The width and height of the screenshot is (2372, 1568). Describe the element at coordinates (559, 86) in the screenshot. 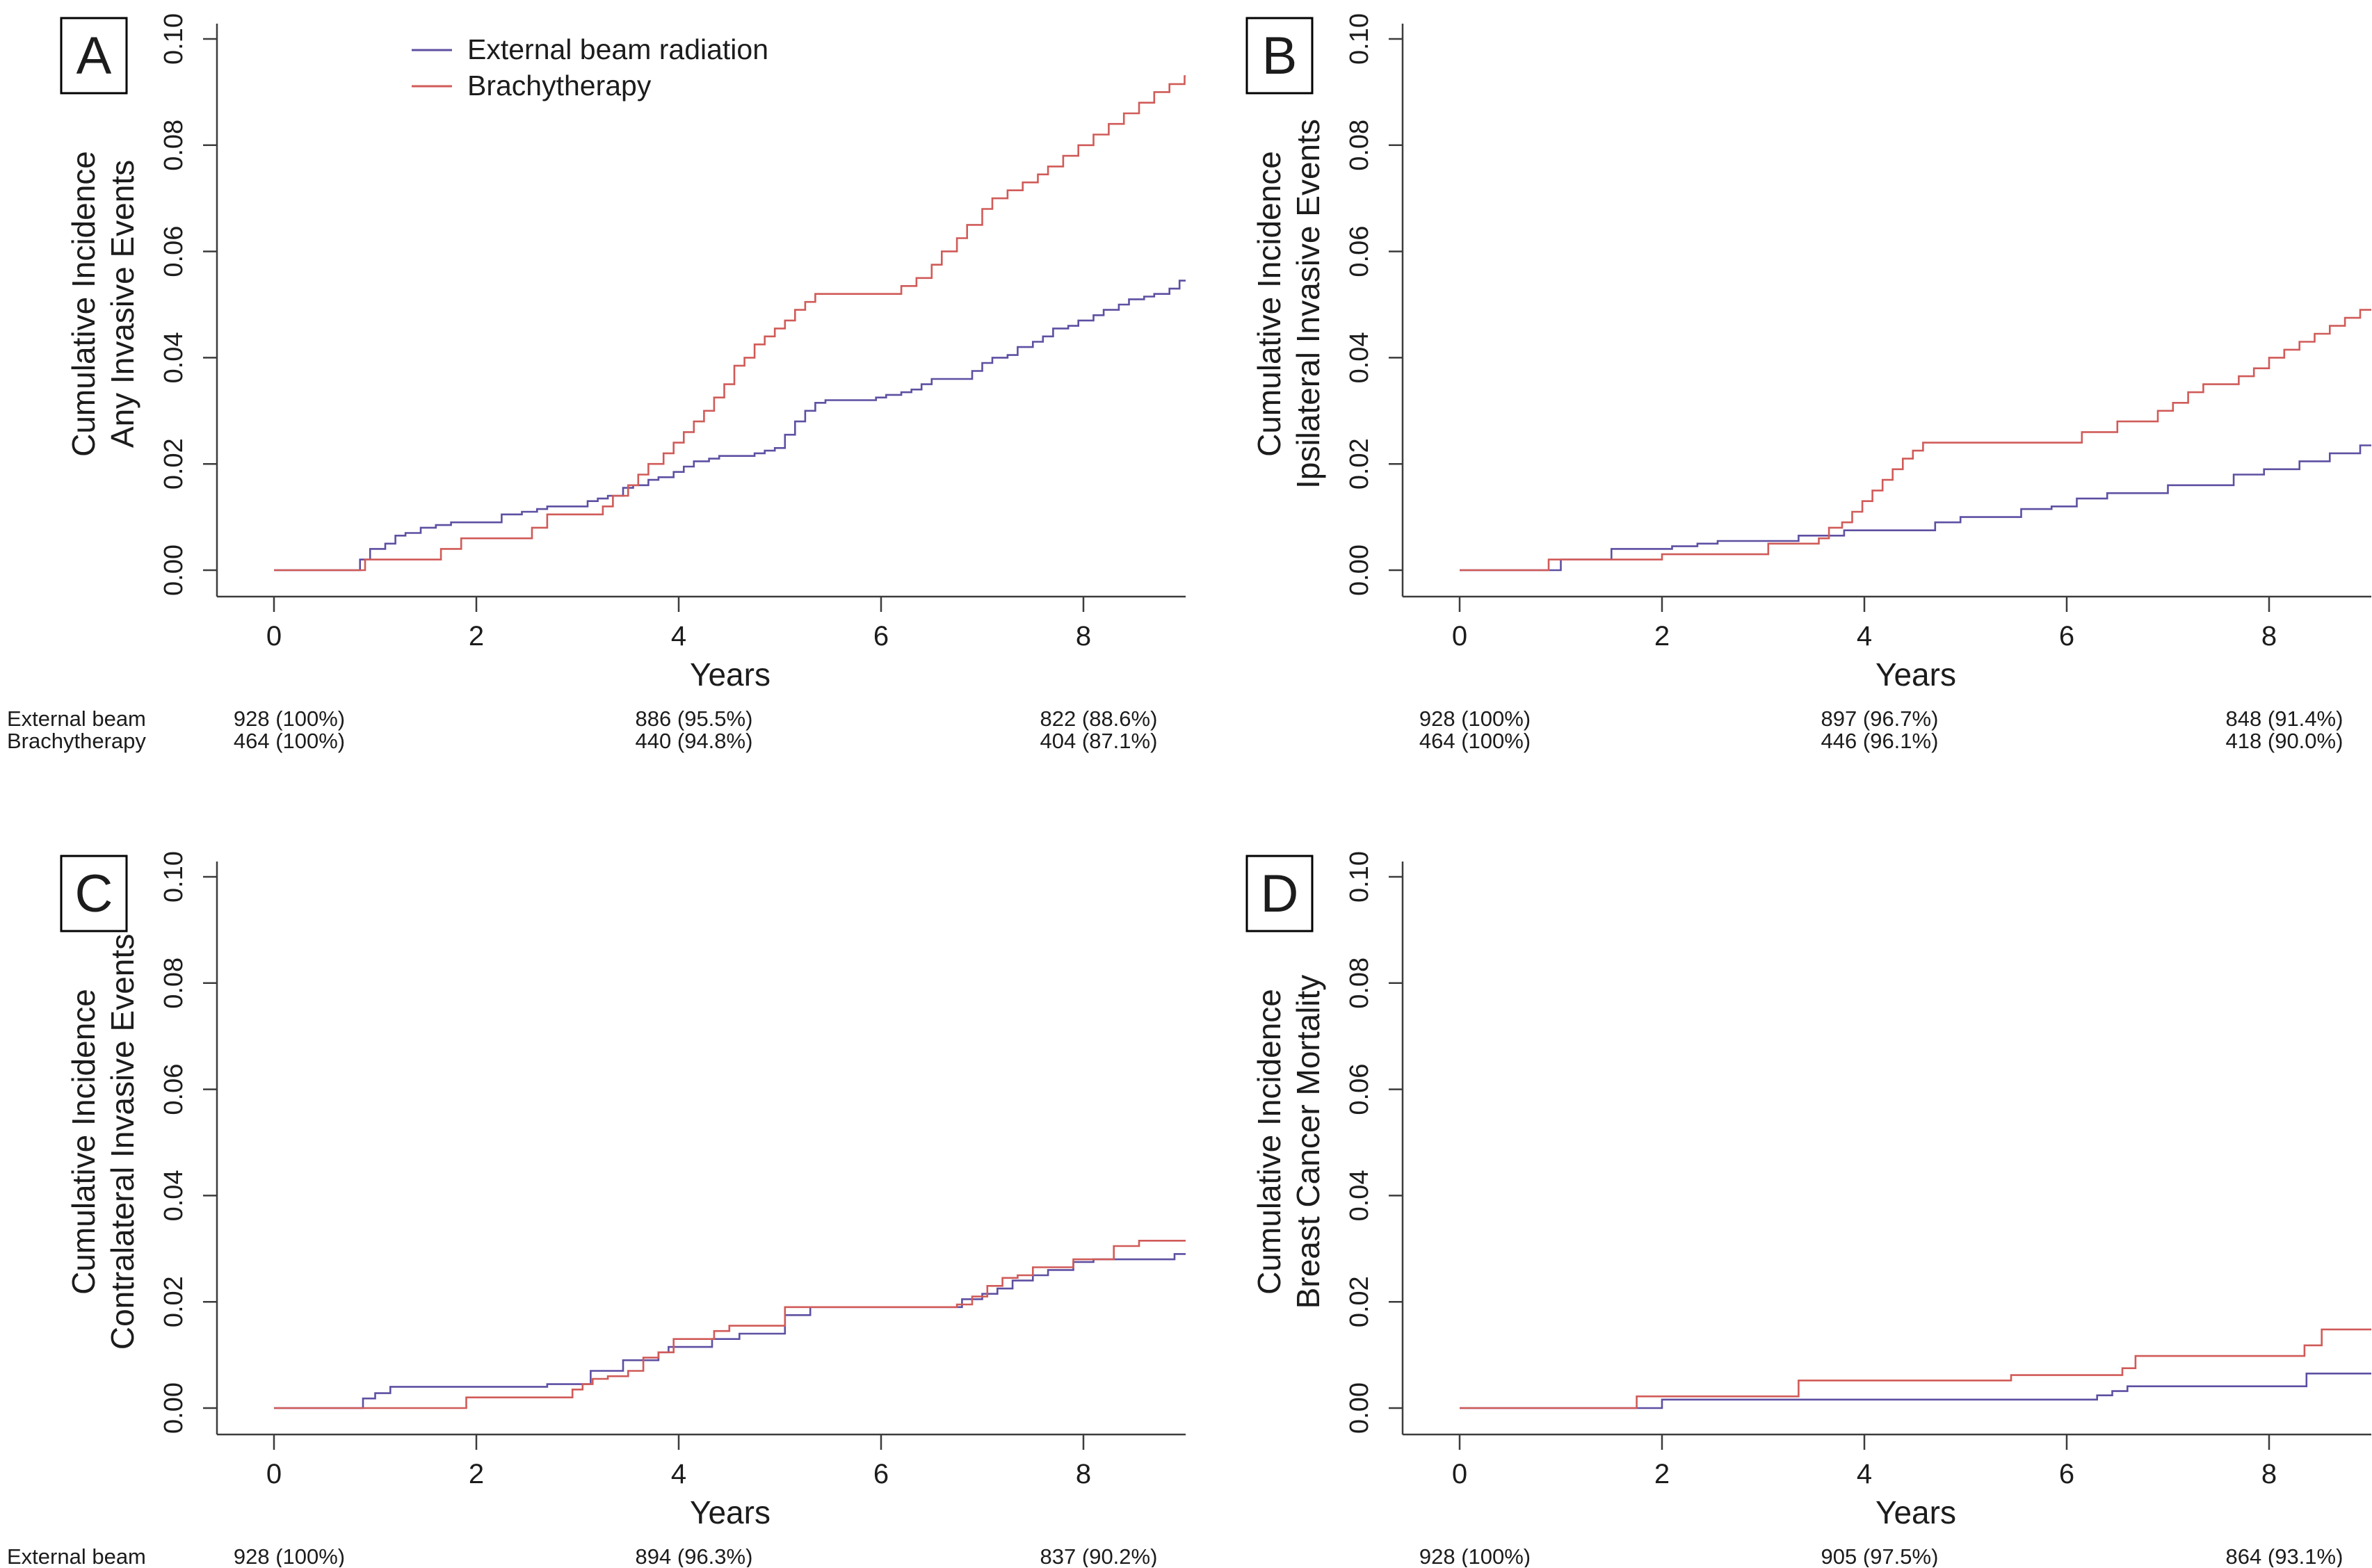

I see `legend-label-brachytherapy: Brachytherapy` at that location.